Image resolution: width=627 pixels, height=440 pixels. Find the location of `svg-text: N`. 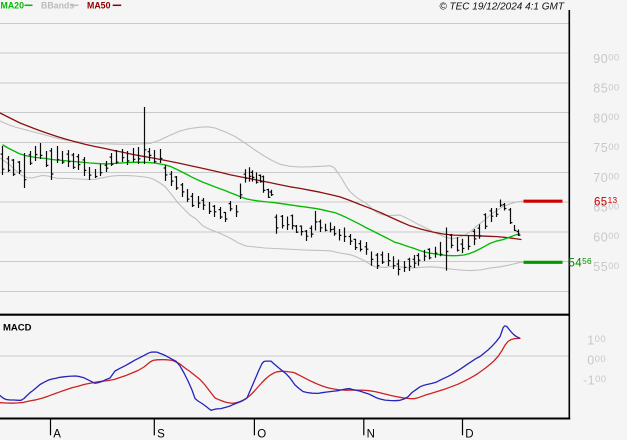

svg-text: N is located at coordinates (371, 434).